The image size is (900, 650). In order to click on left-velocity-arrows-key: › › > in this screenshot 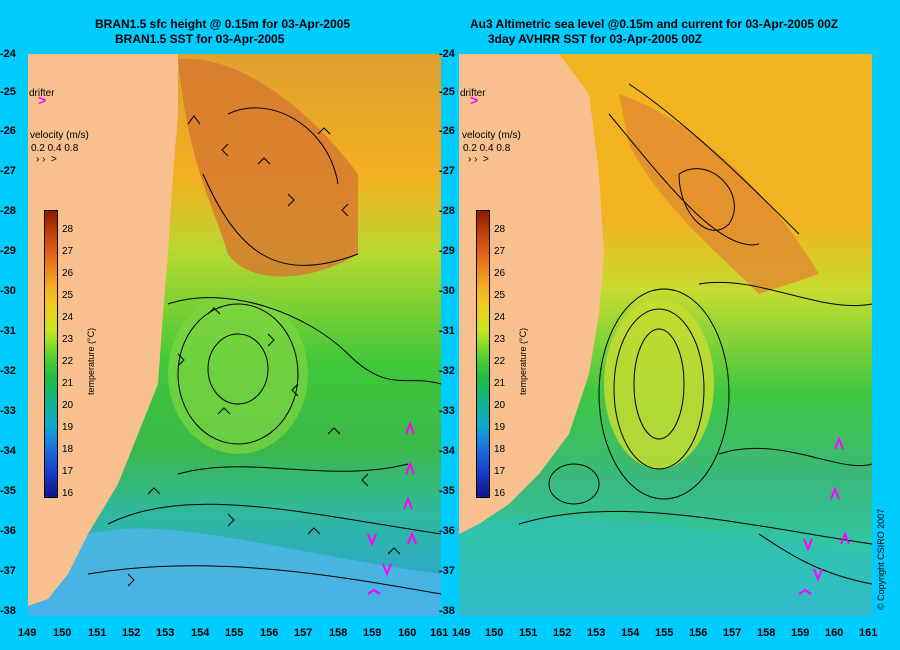, I will do `click(46, 159)`.